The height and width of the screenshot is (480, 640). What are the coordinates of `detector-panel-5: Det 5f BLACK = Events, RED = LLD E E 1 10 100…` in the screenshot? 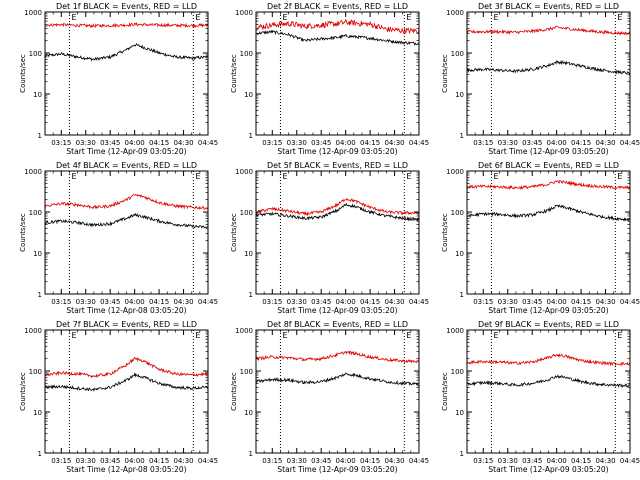 It's located at (329, 238).